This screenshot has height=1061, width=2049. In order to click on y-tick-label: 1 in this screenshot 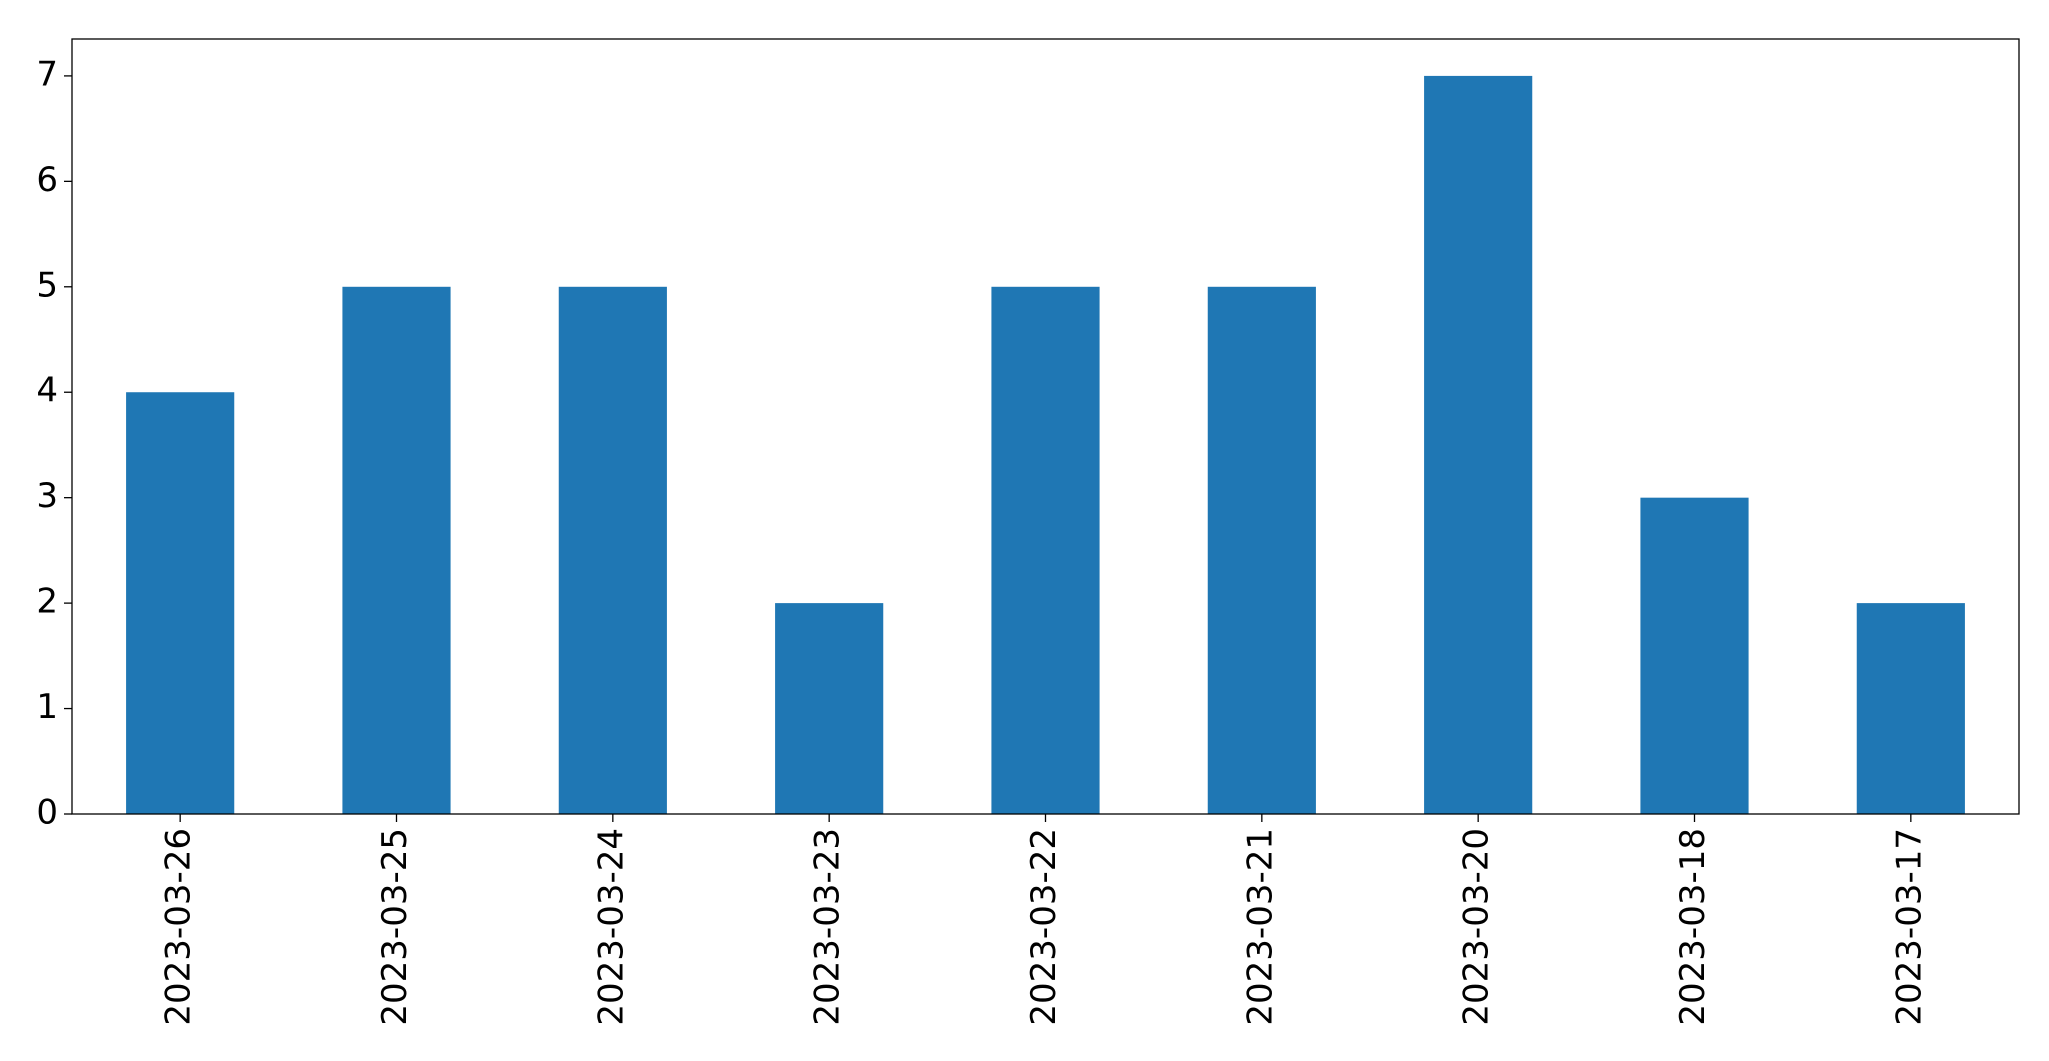, I will do `click(47, 707)`.